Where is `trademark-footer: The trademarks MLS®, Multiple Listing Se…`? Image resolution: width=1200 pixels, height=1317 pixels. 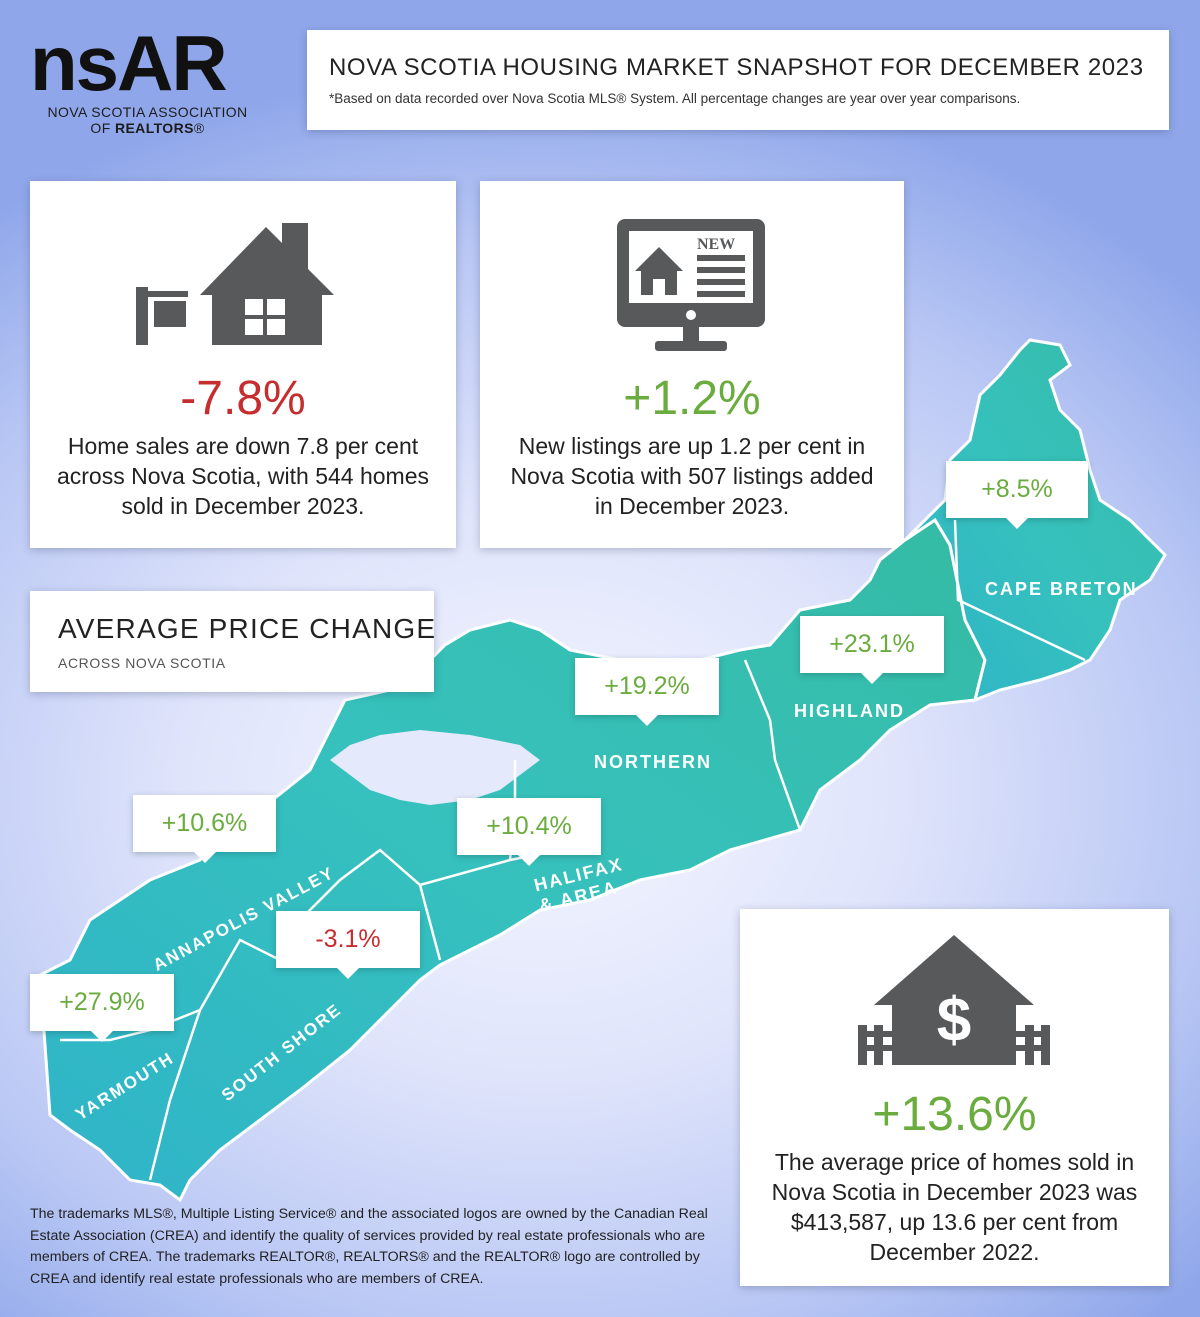 trademark-footer: The trademarks MLS®, Multiple Listing Se… is located at coordinates (369, 1246).